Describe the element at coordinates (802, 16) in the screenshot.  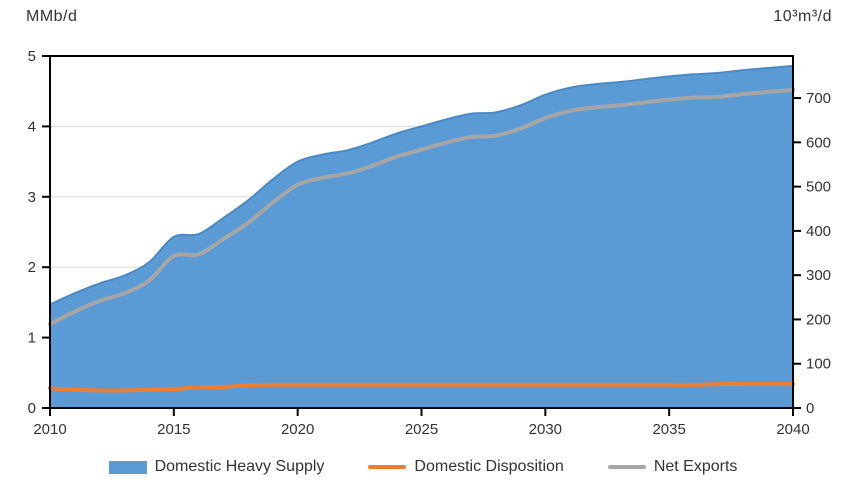
I see `right-axis-unit-label: 10³m³/d` at that location.